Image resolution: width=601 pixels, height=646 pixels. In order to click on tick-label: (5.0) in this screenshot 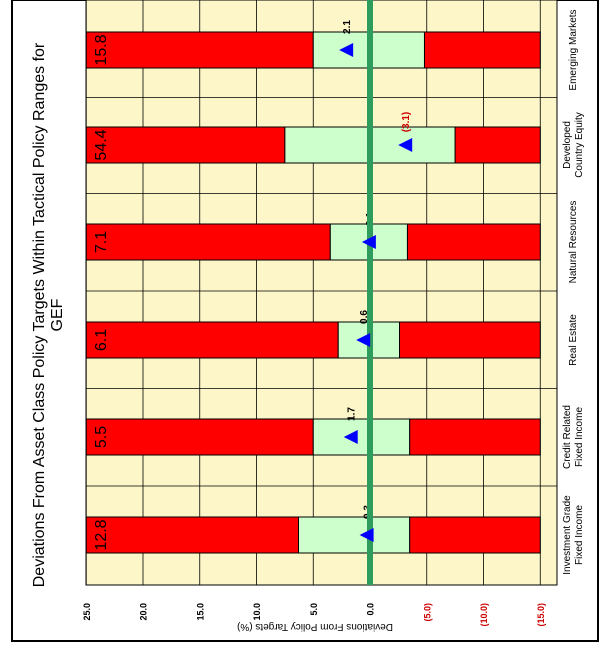, I will do `click(427, 612)`.